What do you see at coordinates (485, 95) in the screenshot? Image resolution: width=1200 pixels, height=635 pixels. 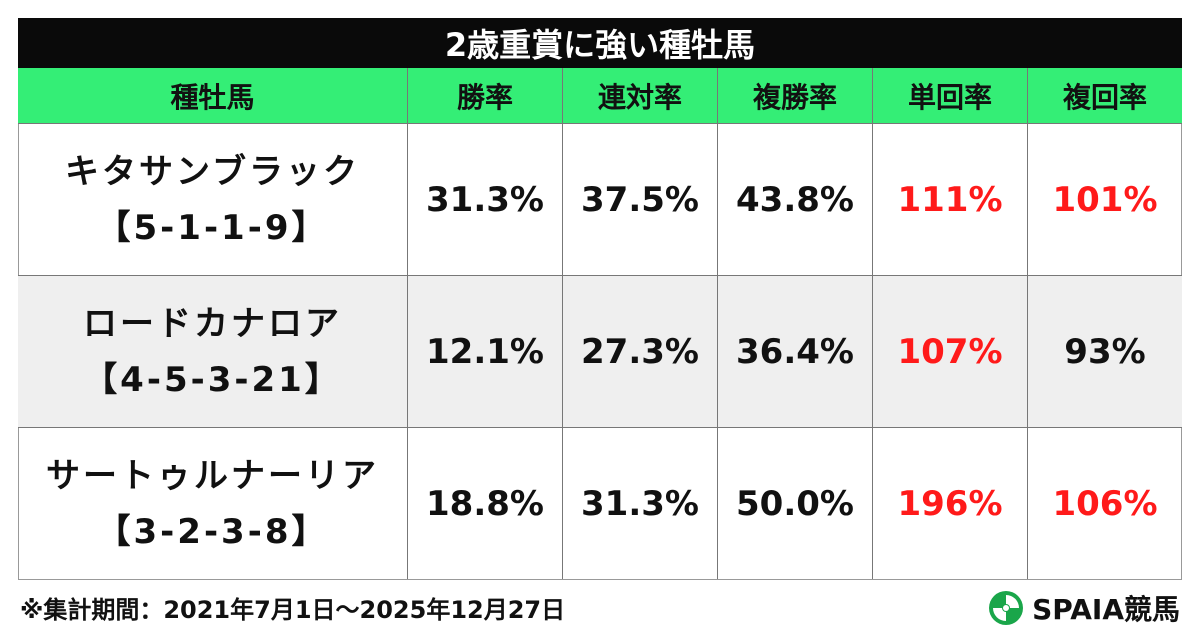 I see `column-header: 勝率` at bounding box center [485, 95].